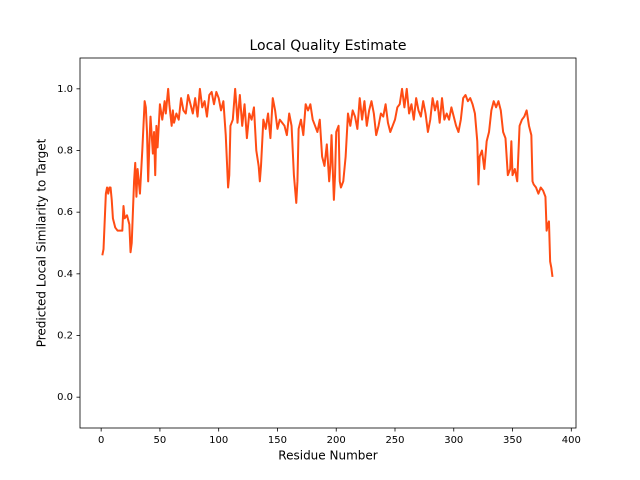 The width and height of the screenshot is (640, 480). What do you see at coordinates (327, 46) in the screenshot?
I see `chart-title: Local Quality Estimate` at bounding box center [327, 46].